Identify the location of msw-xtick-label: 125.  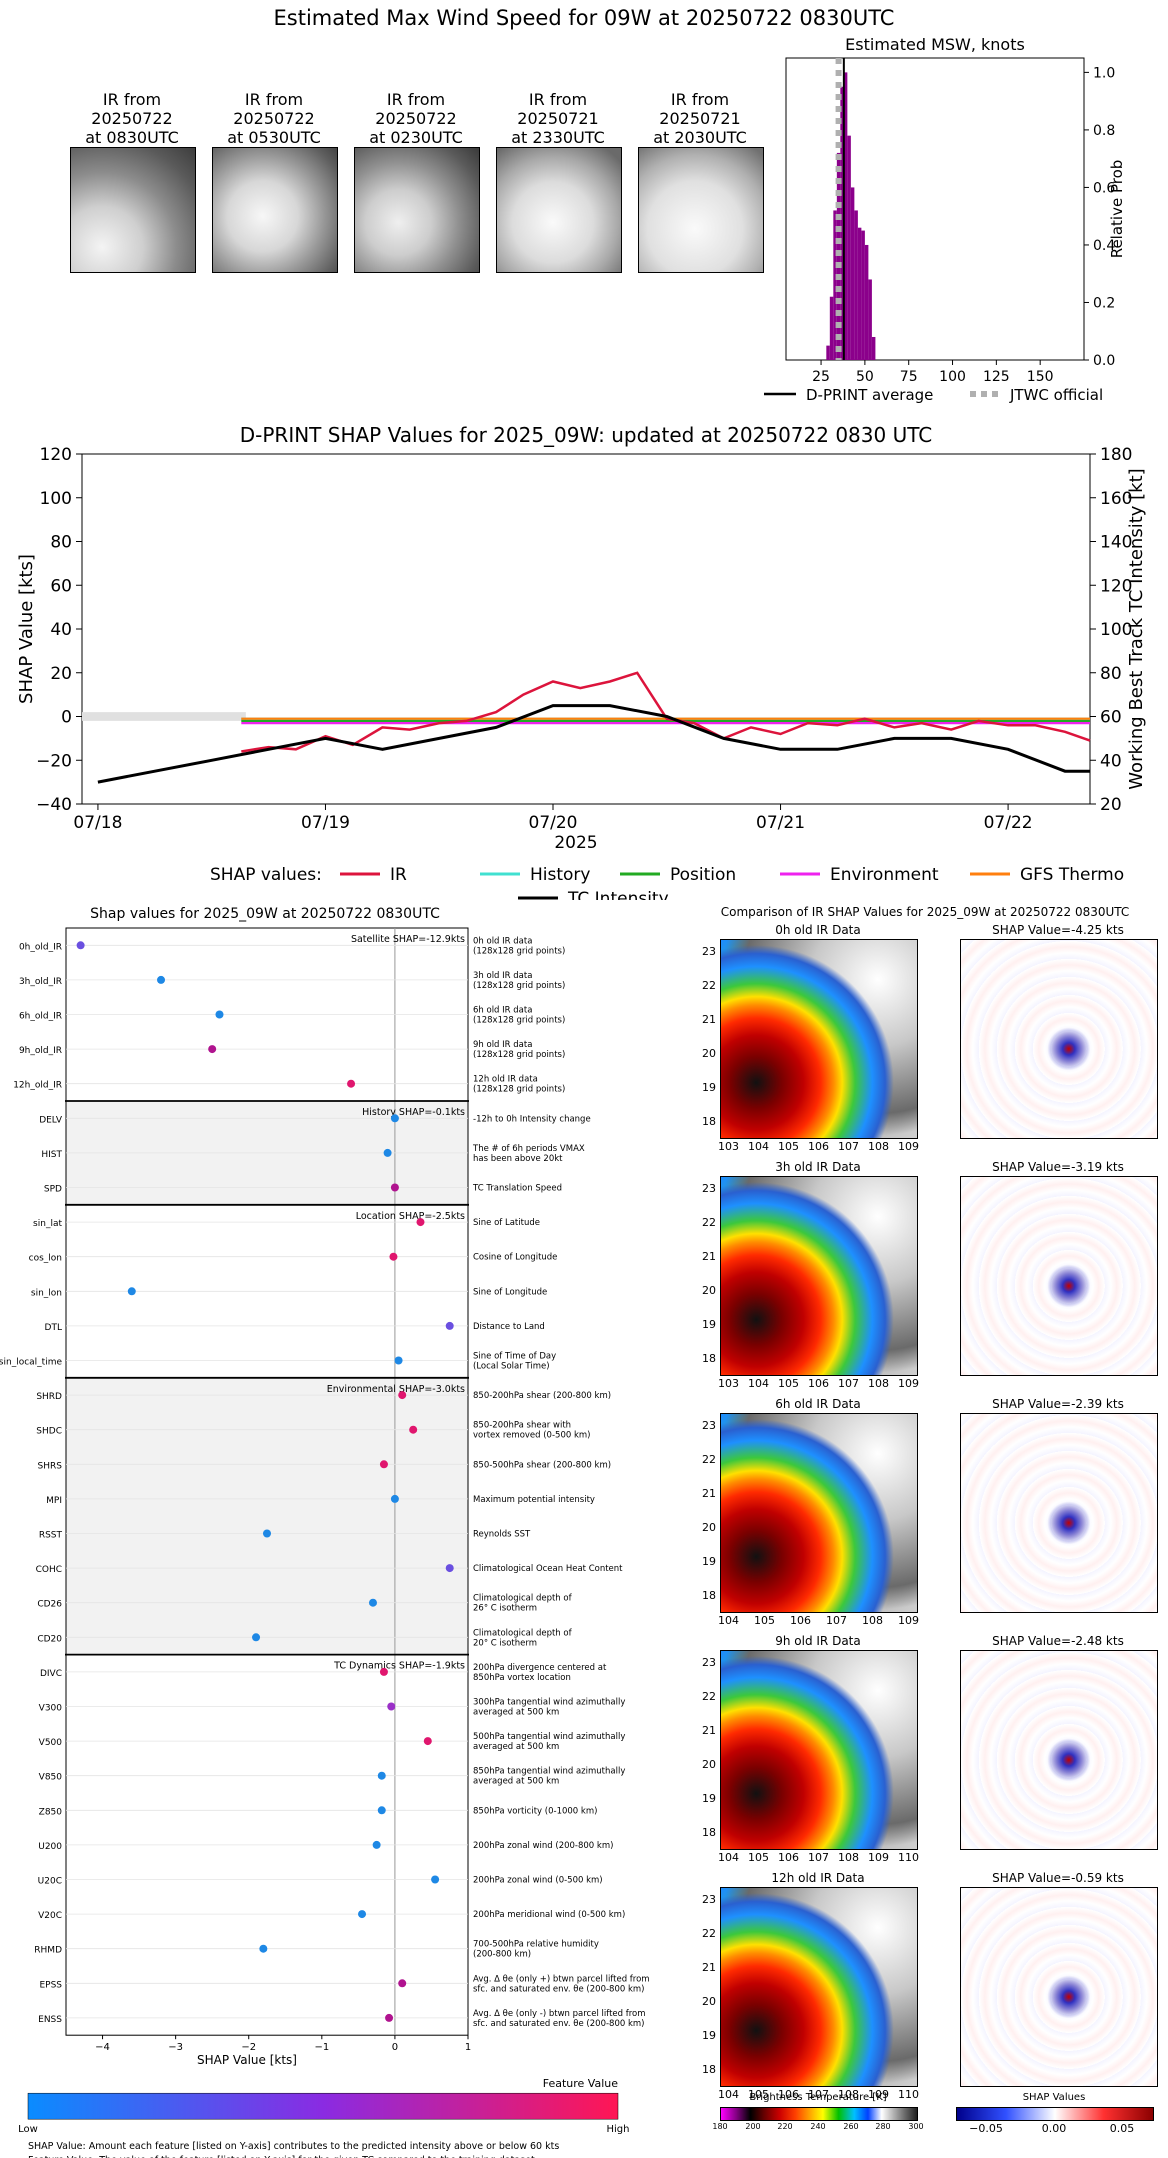
(996, 377).